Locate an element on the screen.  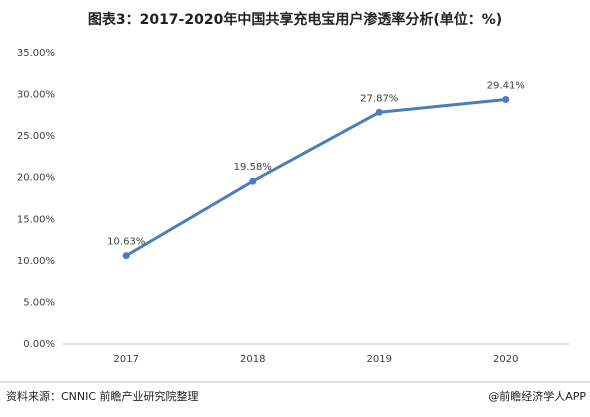
y-tick-label: 20.00% is located at coordinates (36, 178).